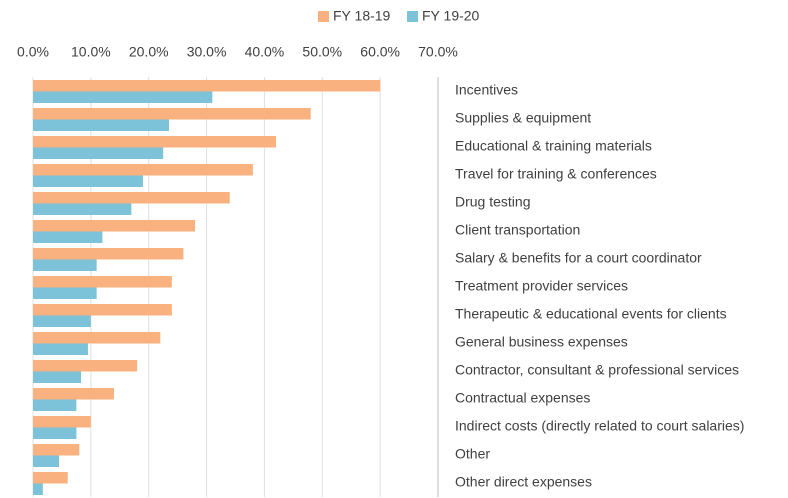 Image resolution: width=788 pixels, height=498 pixels. I want to click on legend-label: FY 19-20, so click(451, 16).